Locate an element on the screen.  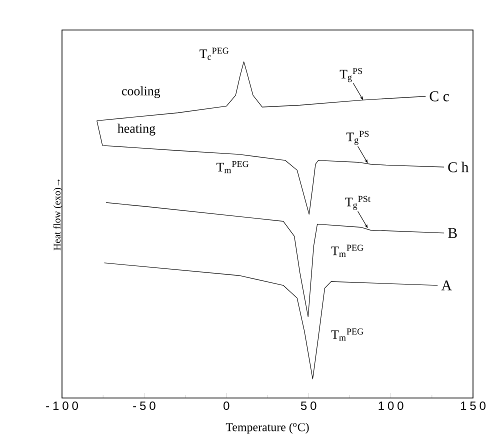
x-tick-label: 1 5 0 is located at coordinates (473, 406).